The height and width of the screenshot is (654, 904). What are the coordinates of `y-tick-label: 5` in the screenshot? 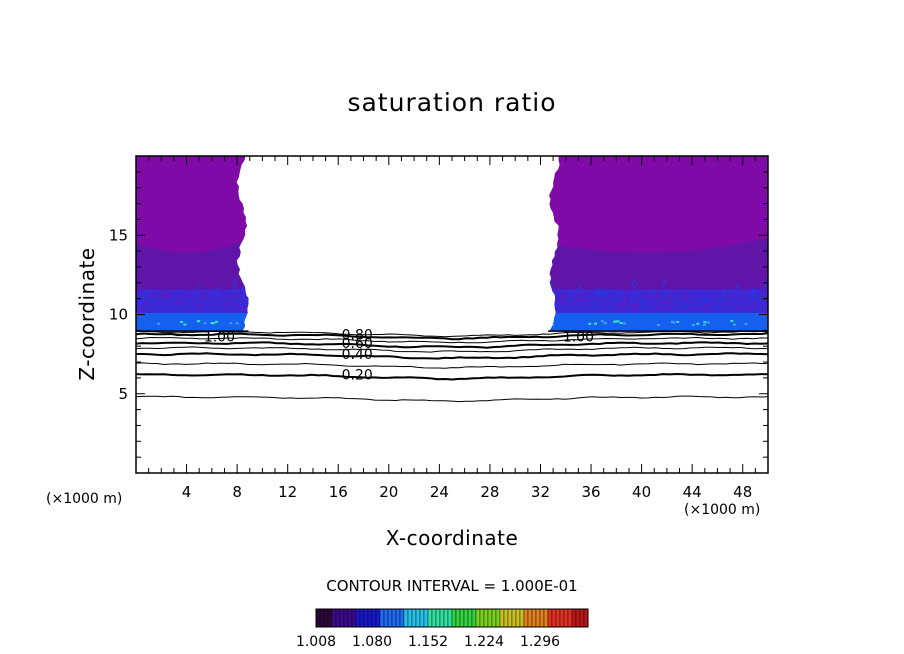 It's located at (123, 394).